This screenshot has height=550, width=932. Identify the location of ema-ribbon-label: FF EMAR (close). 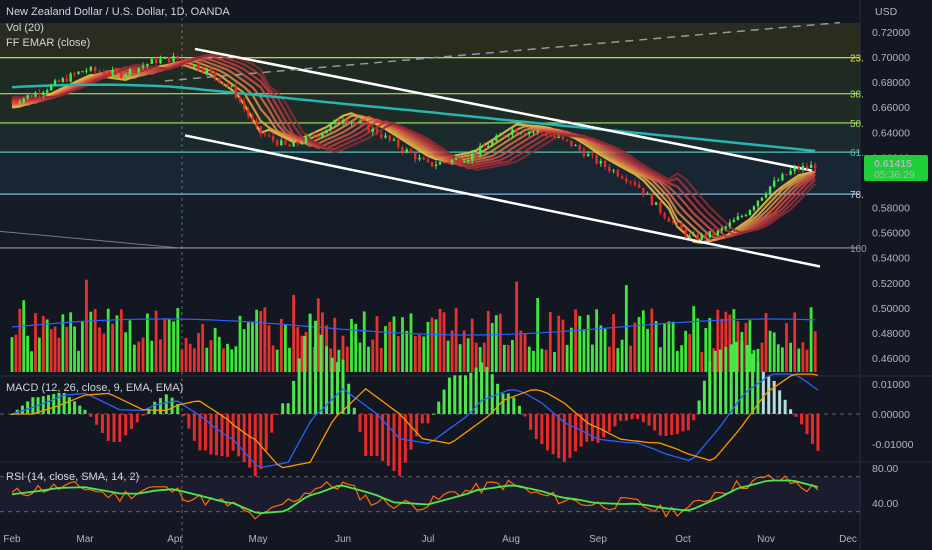
(48, 43).